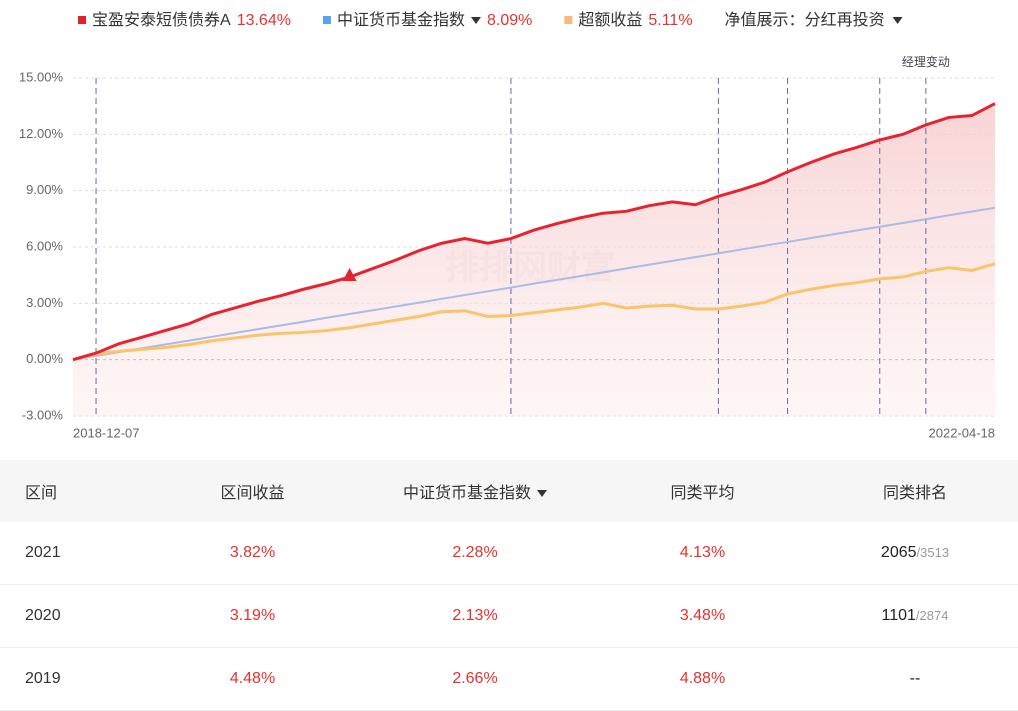  What do you see at coordinates (962, 432) in the screenshot?
I see `x-tick-label: 2022-04-18` at bounding box center [962, 432].